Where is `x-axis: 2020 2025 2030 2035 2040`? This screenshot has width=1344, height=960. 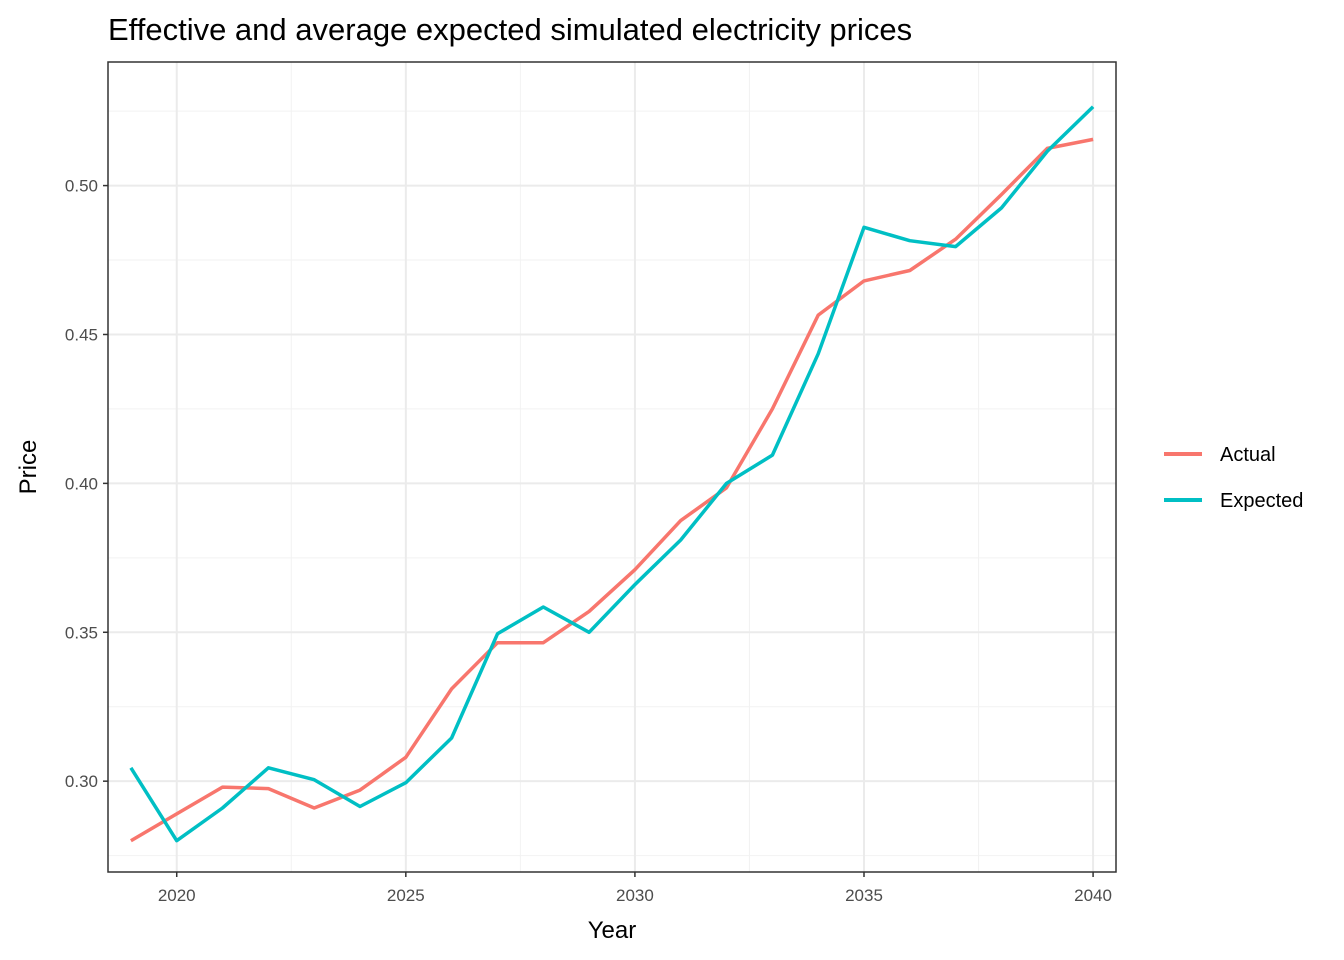 x-axis: 2020 2025 2030 2035 2040 is located at coordinates (635, 888).